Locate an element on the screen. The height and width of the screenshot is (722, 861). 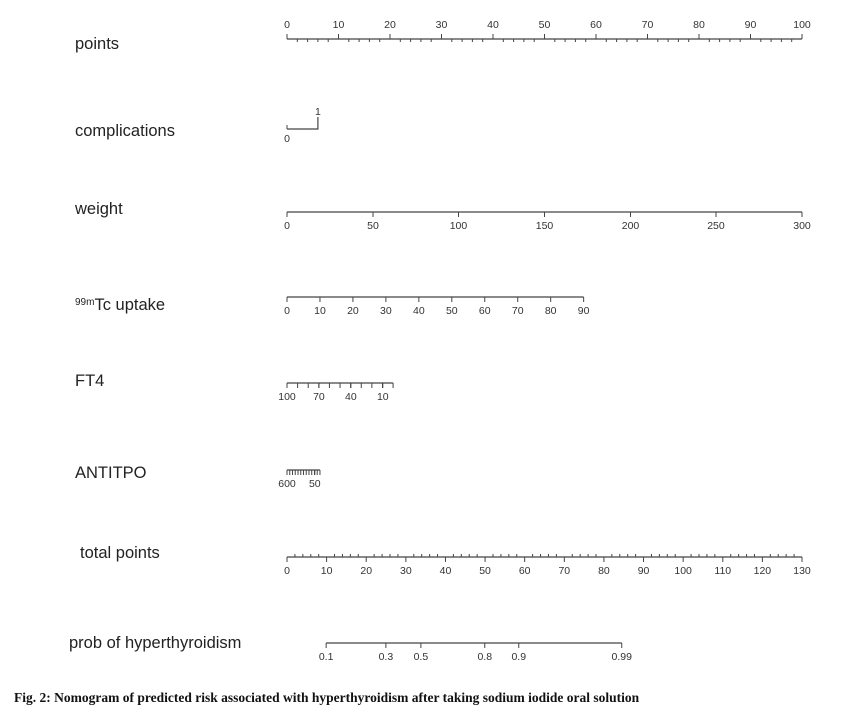
tick-label-total_points-2: 20 is located at coordinates (366, 571).